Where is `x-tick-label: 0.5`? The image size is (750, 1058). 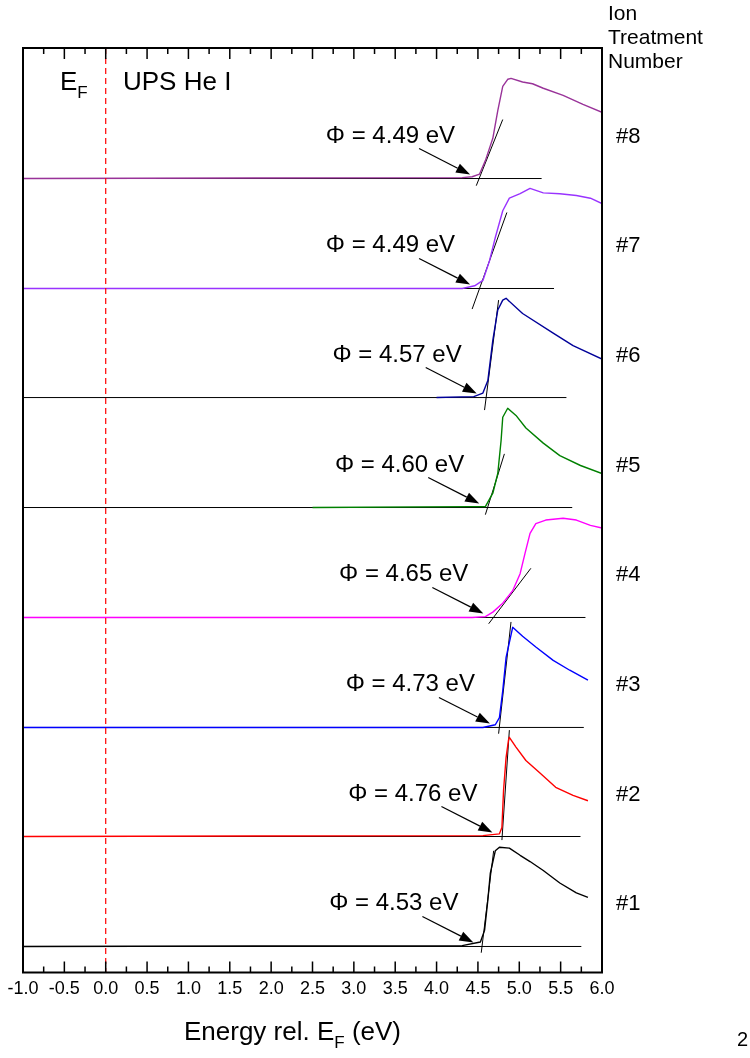 x-tick-label: 0.5 is located at coordinates (147, 988).